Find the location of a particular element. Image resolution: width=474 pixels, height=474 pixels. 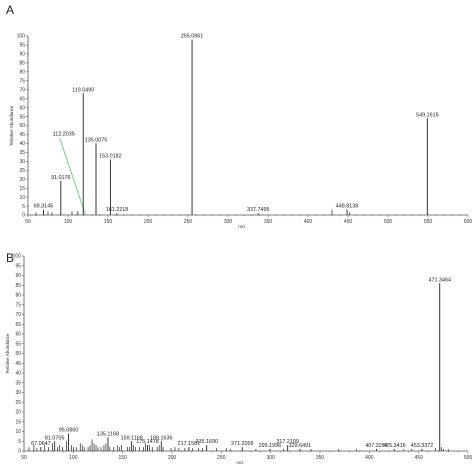

peak-label: 448.8138 is located at coordinates (347, 207).